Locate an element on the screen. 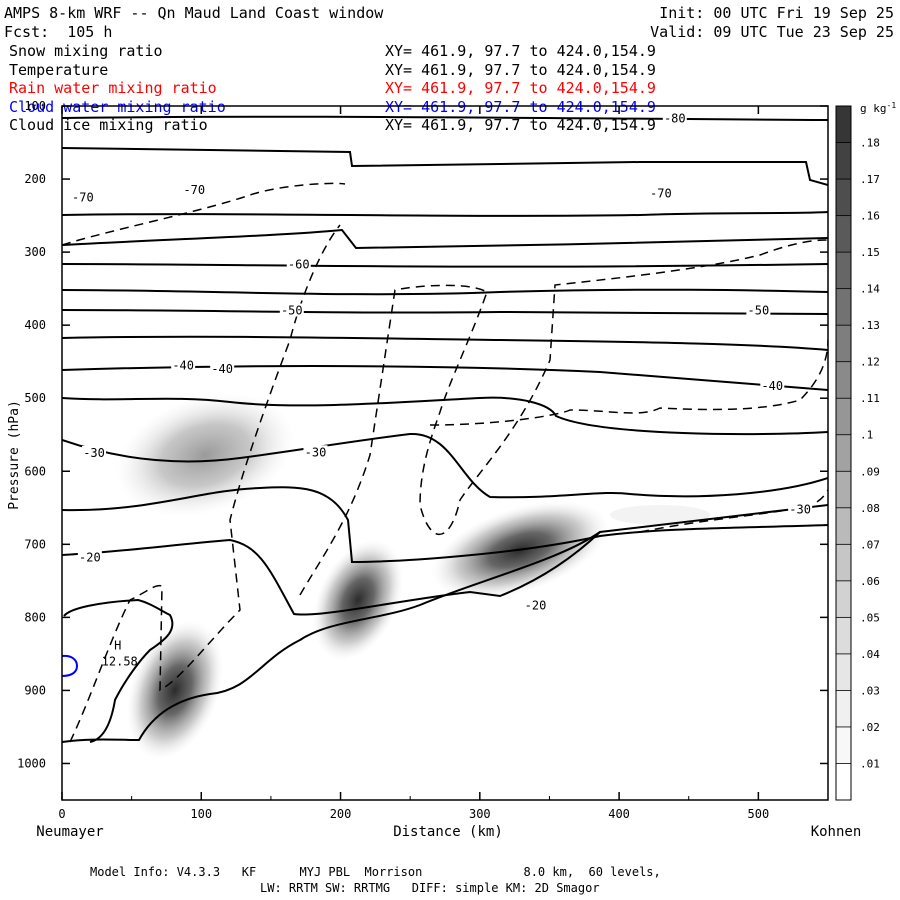  cloud-water-contour is located at coordinates (70, 665).